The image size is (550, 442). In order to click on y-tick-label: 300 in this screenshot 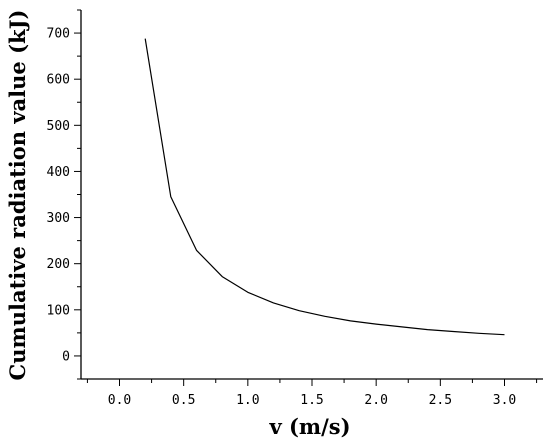, I will do `click(58, 218)`.